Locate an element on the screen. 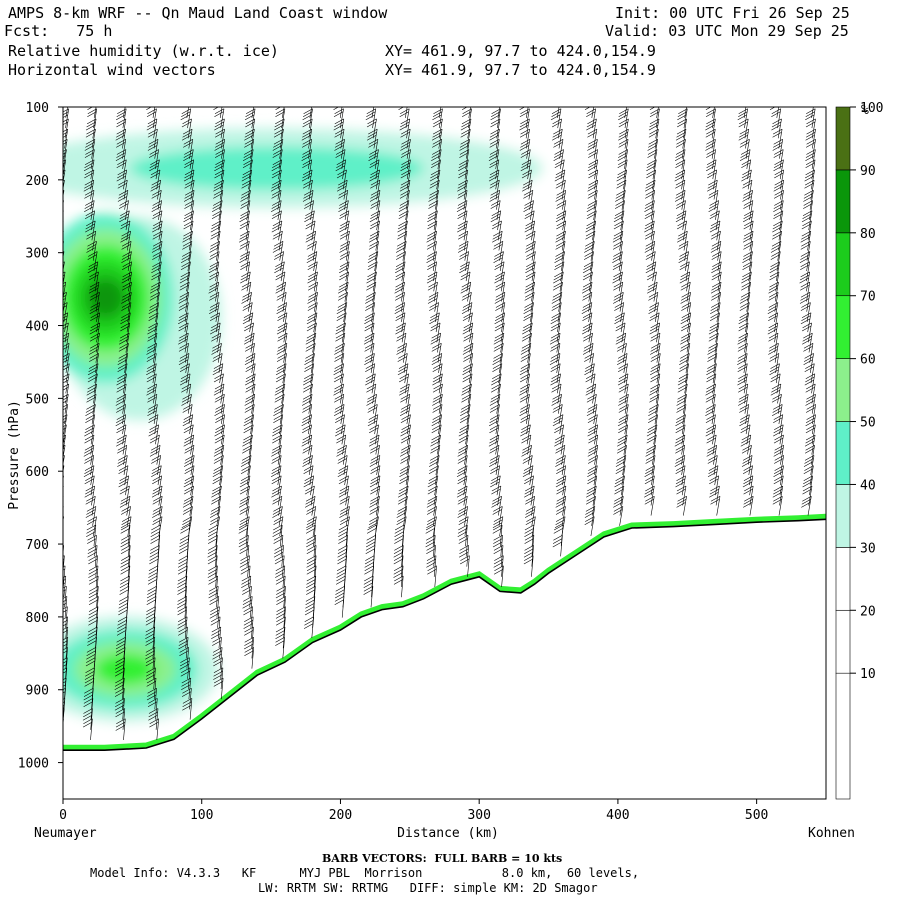  x-right-station: Kohnen is located at coordinates (831, 833).